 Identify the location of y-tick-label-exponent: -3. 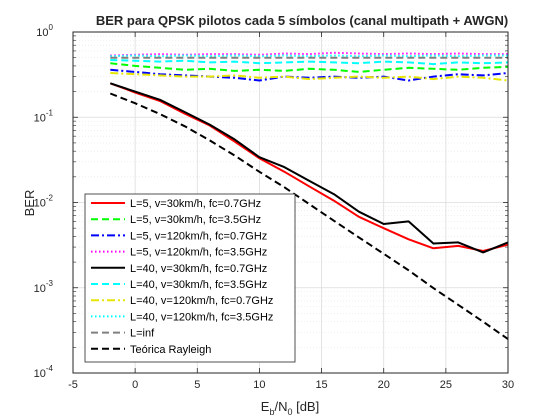
(50, 283).